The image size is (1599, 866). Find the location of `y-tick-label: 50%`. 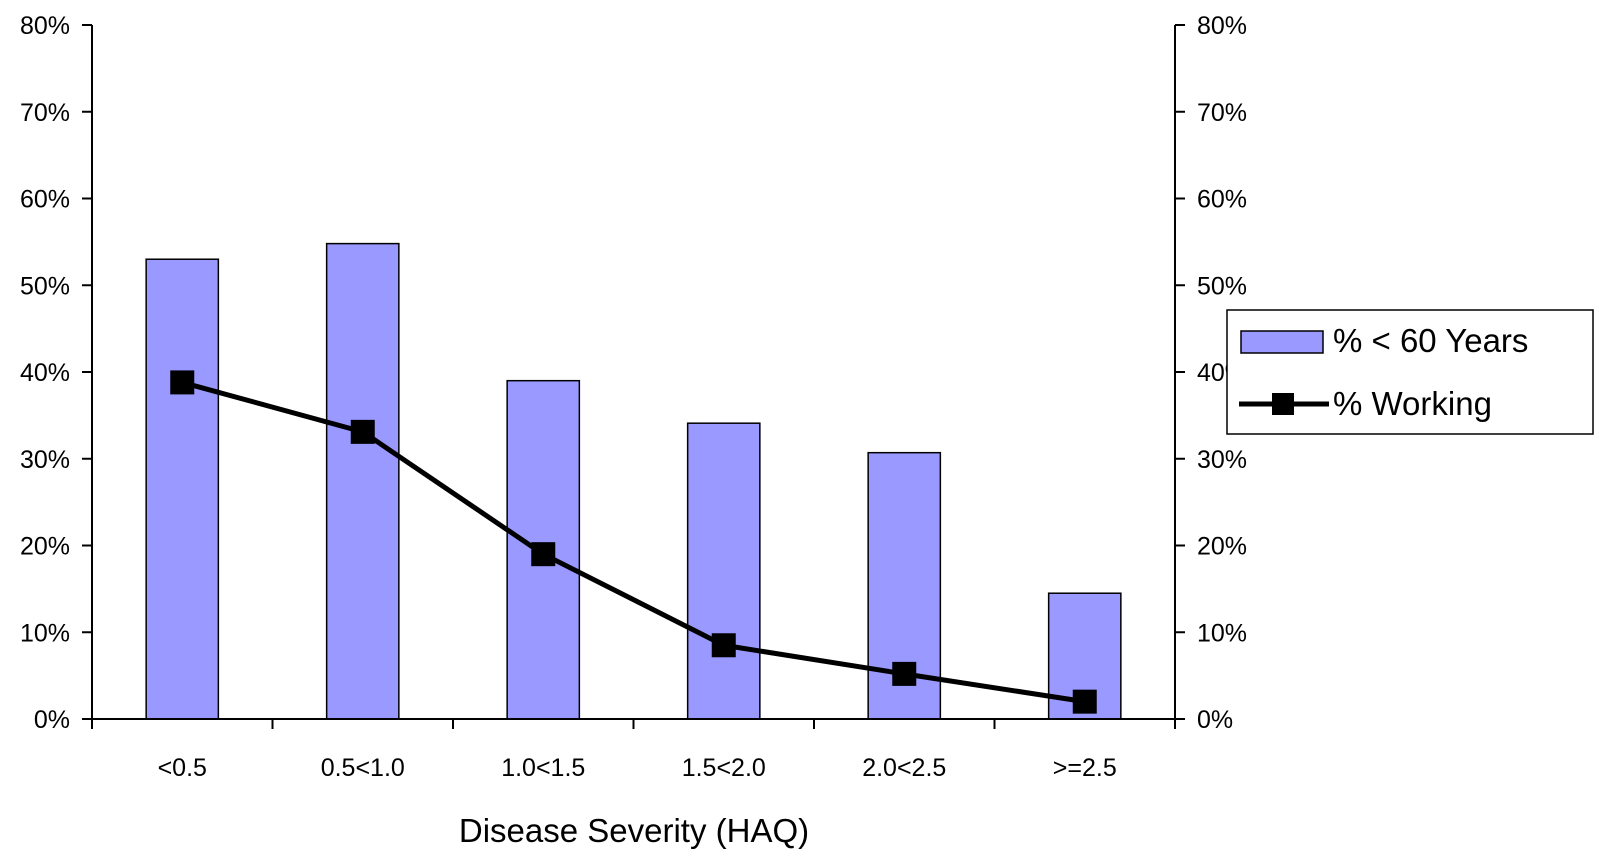

y-tick-label: 50% is located at coordinates (45, 286).